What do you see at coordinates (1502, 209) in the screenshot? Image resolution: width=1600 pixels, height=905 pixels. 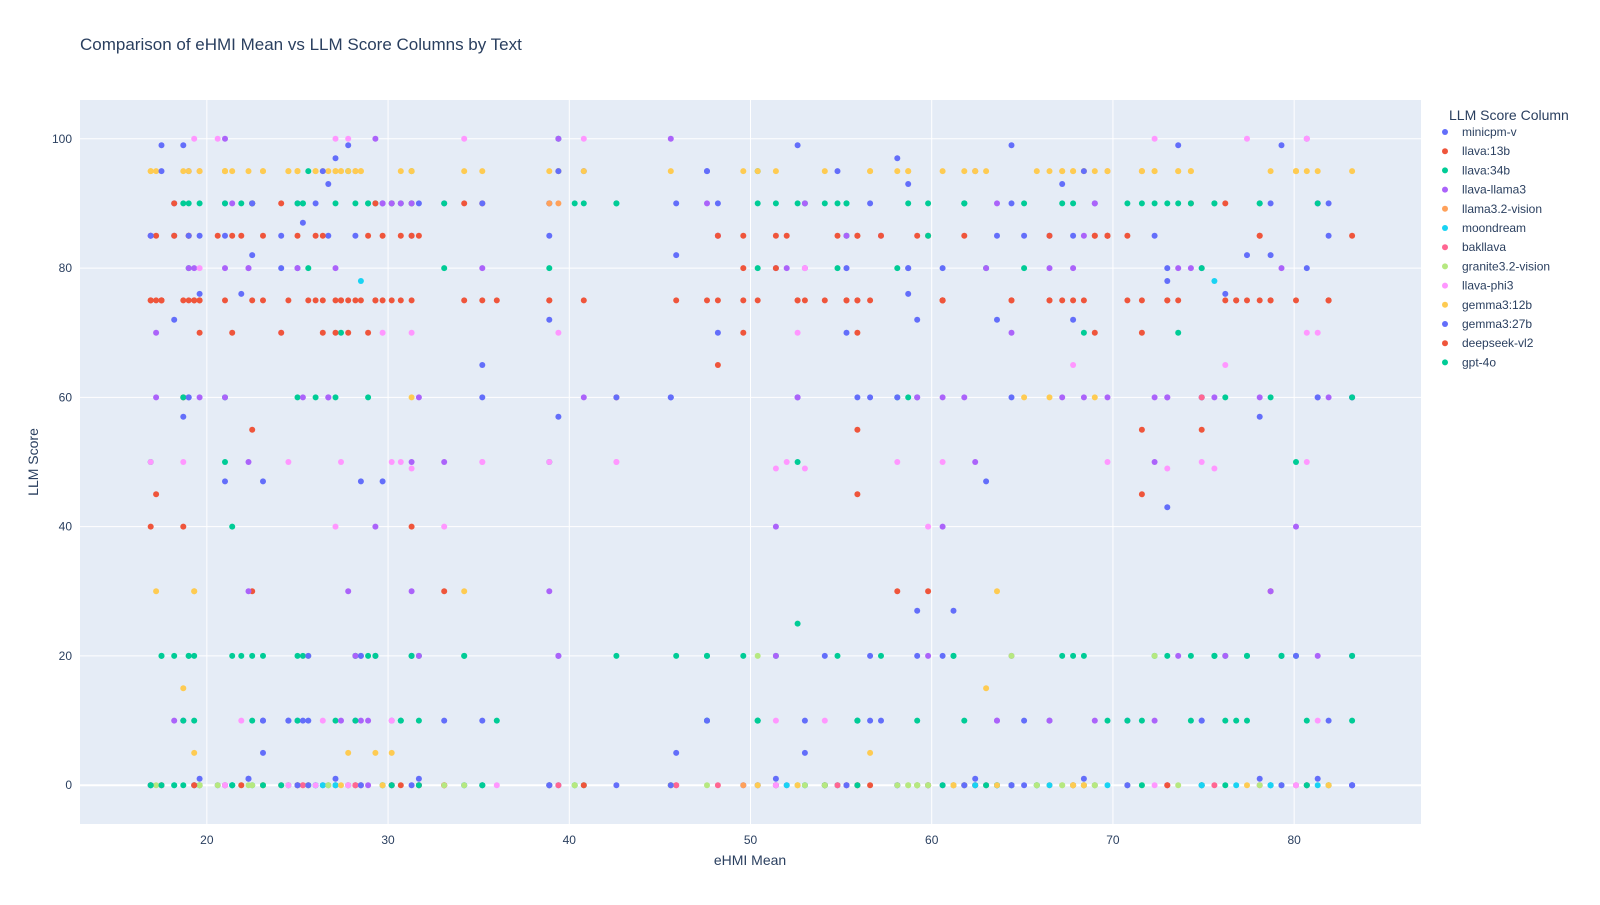 I see `legend-item-label: llama3.2-vision` at bounding box center [1502, 209].